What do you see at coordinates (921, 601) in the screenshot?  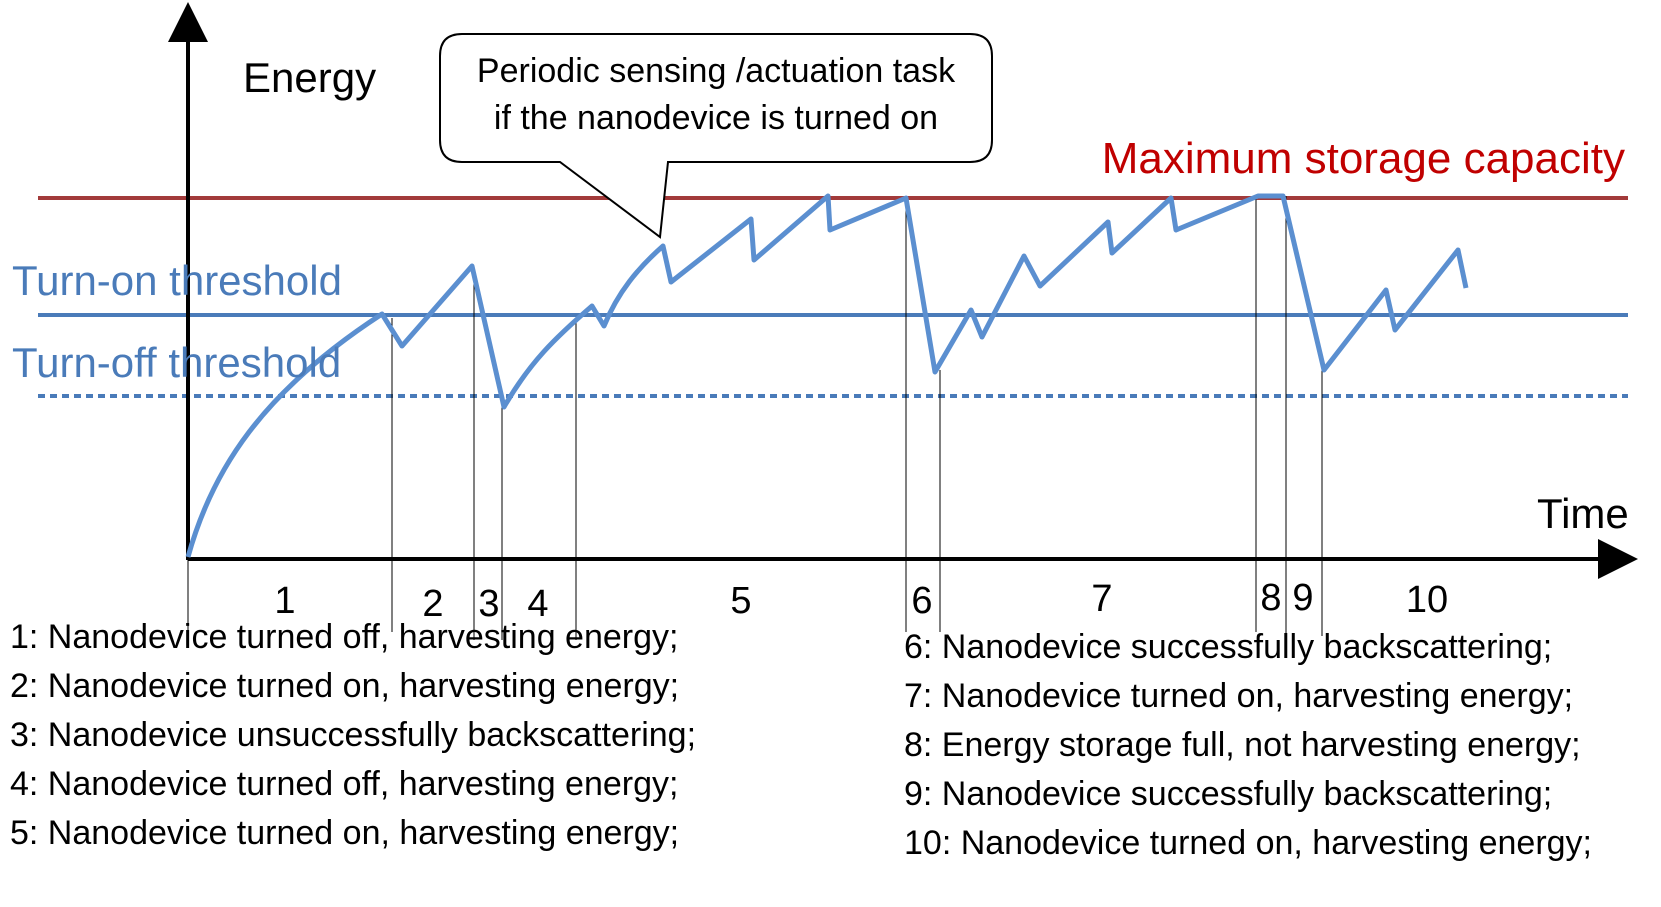 I see `phase-label: 6` at bounding box center [921, 601].